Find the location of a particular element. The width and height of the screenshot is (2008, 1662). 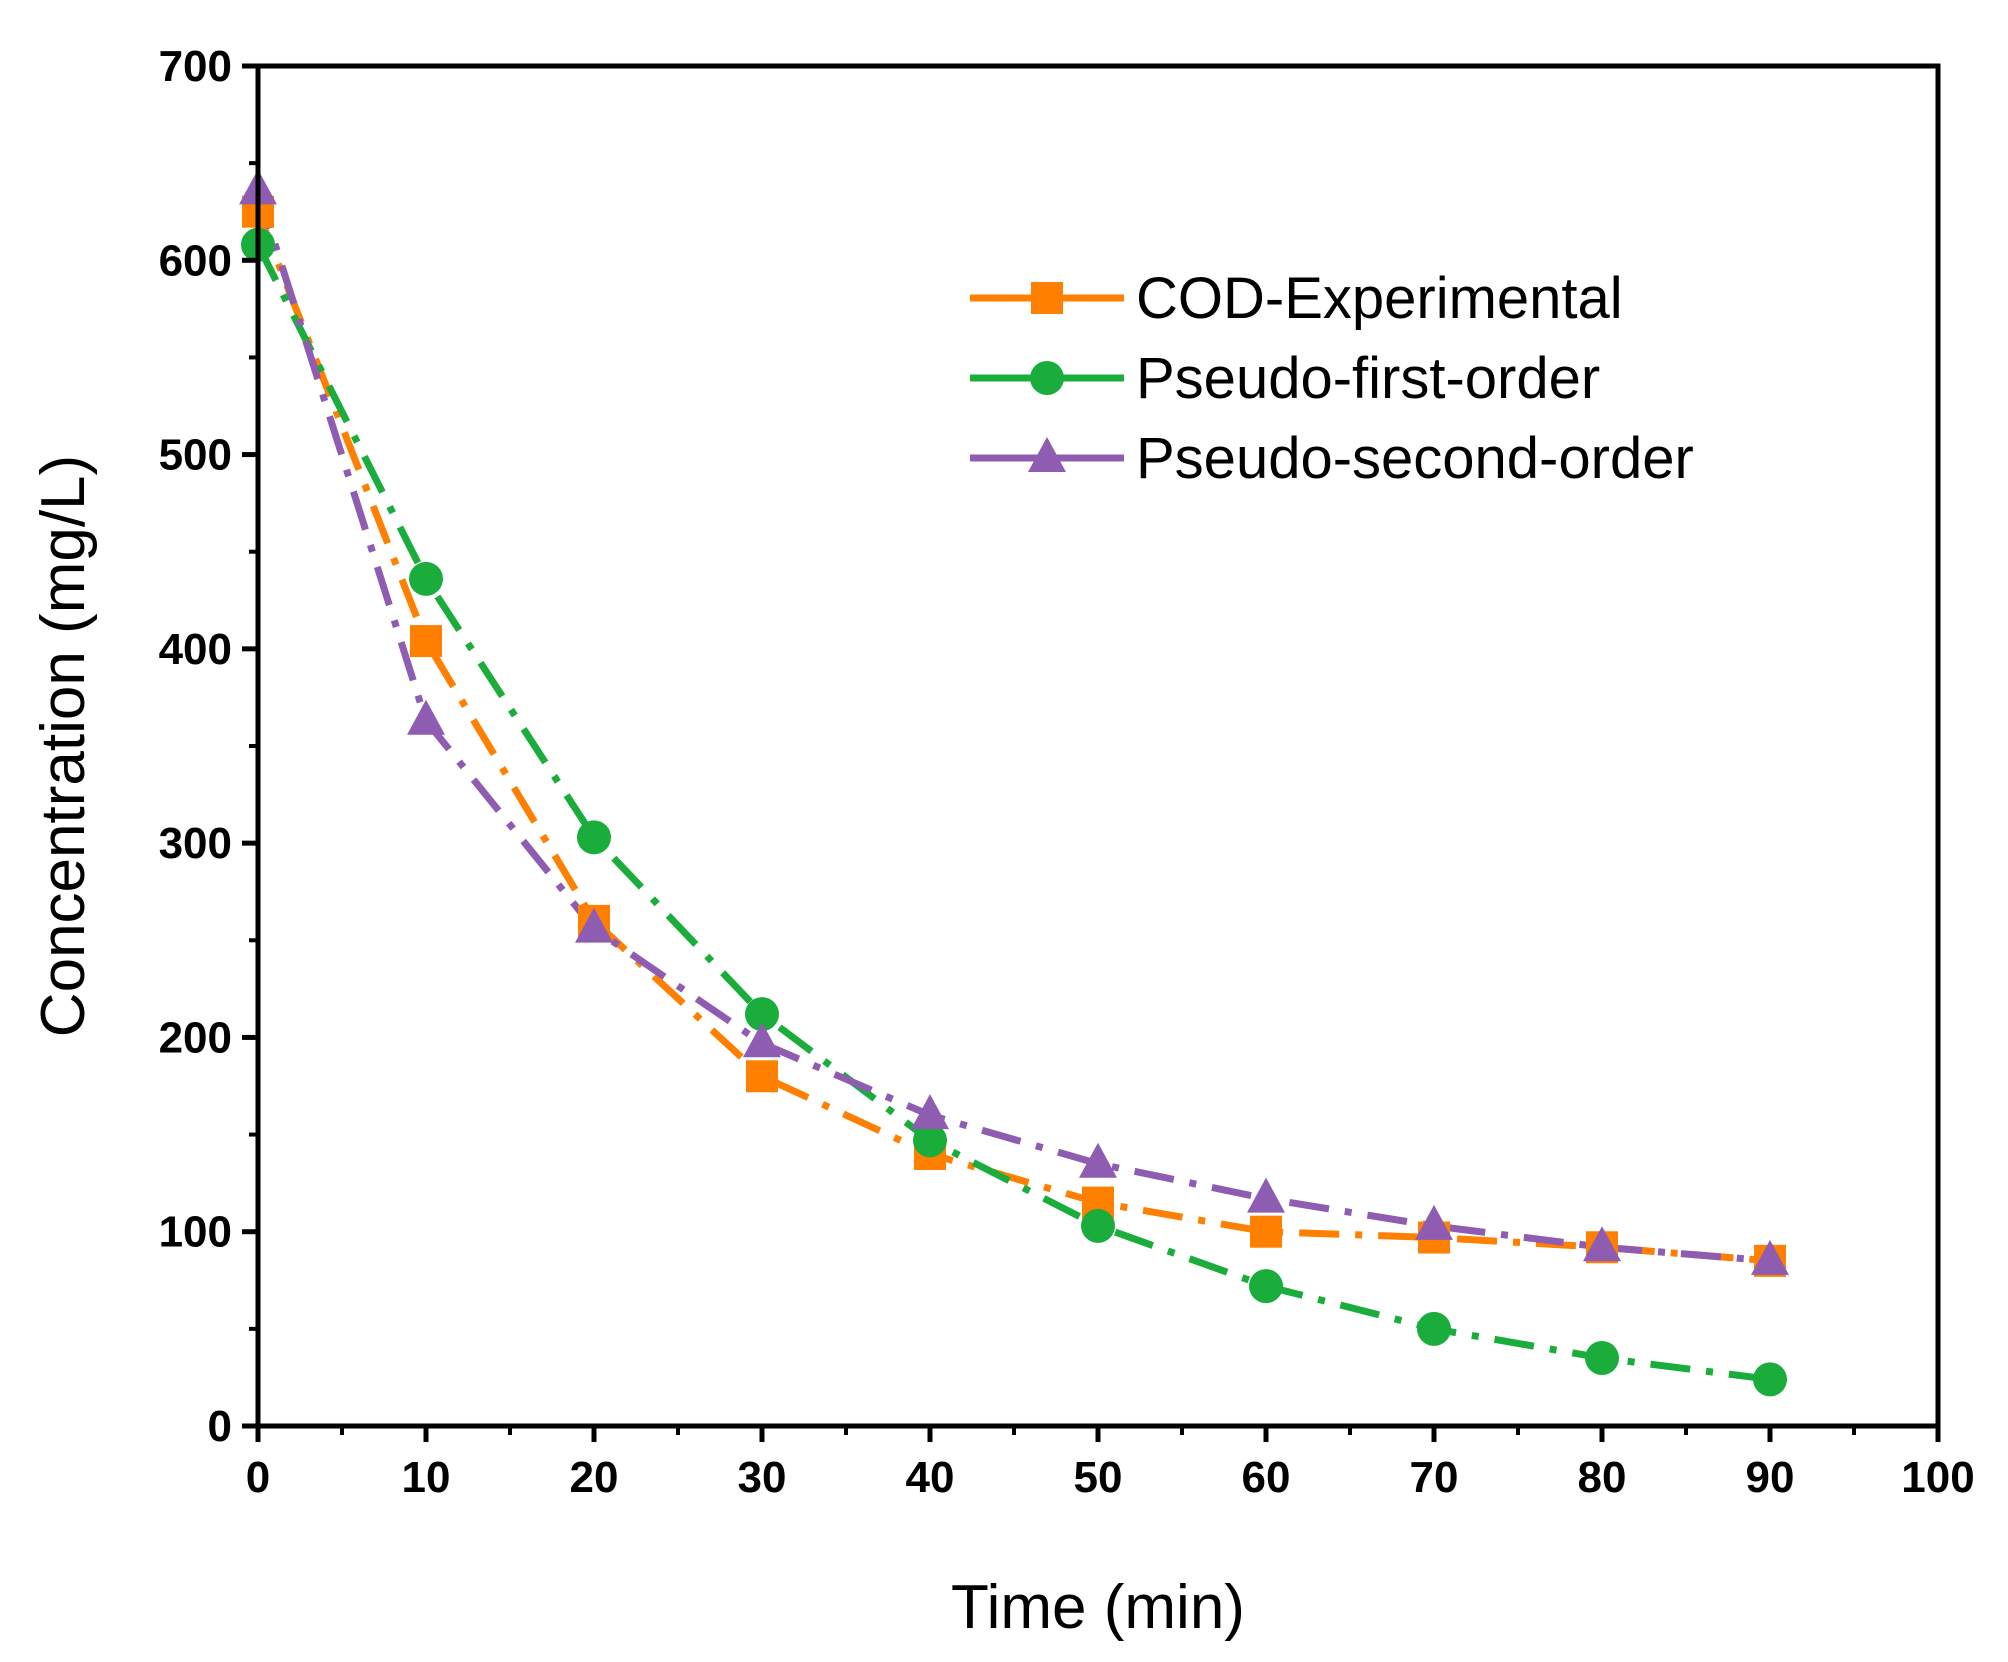

y-tick-label: 200 is located at coordinates (195, 1037).